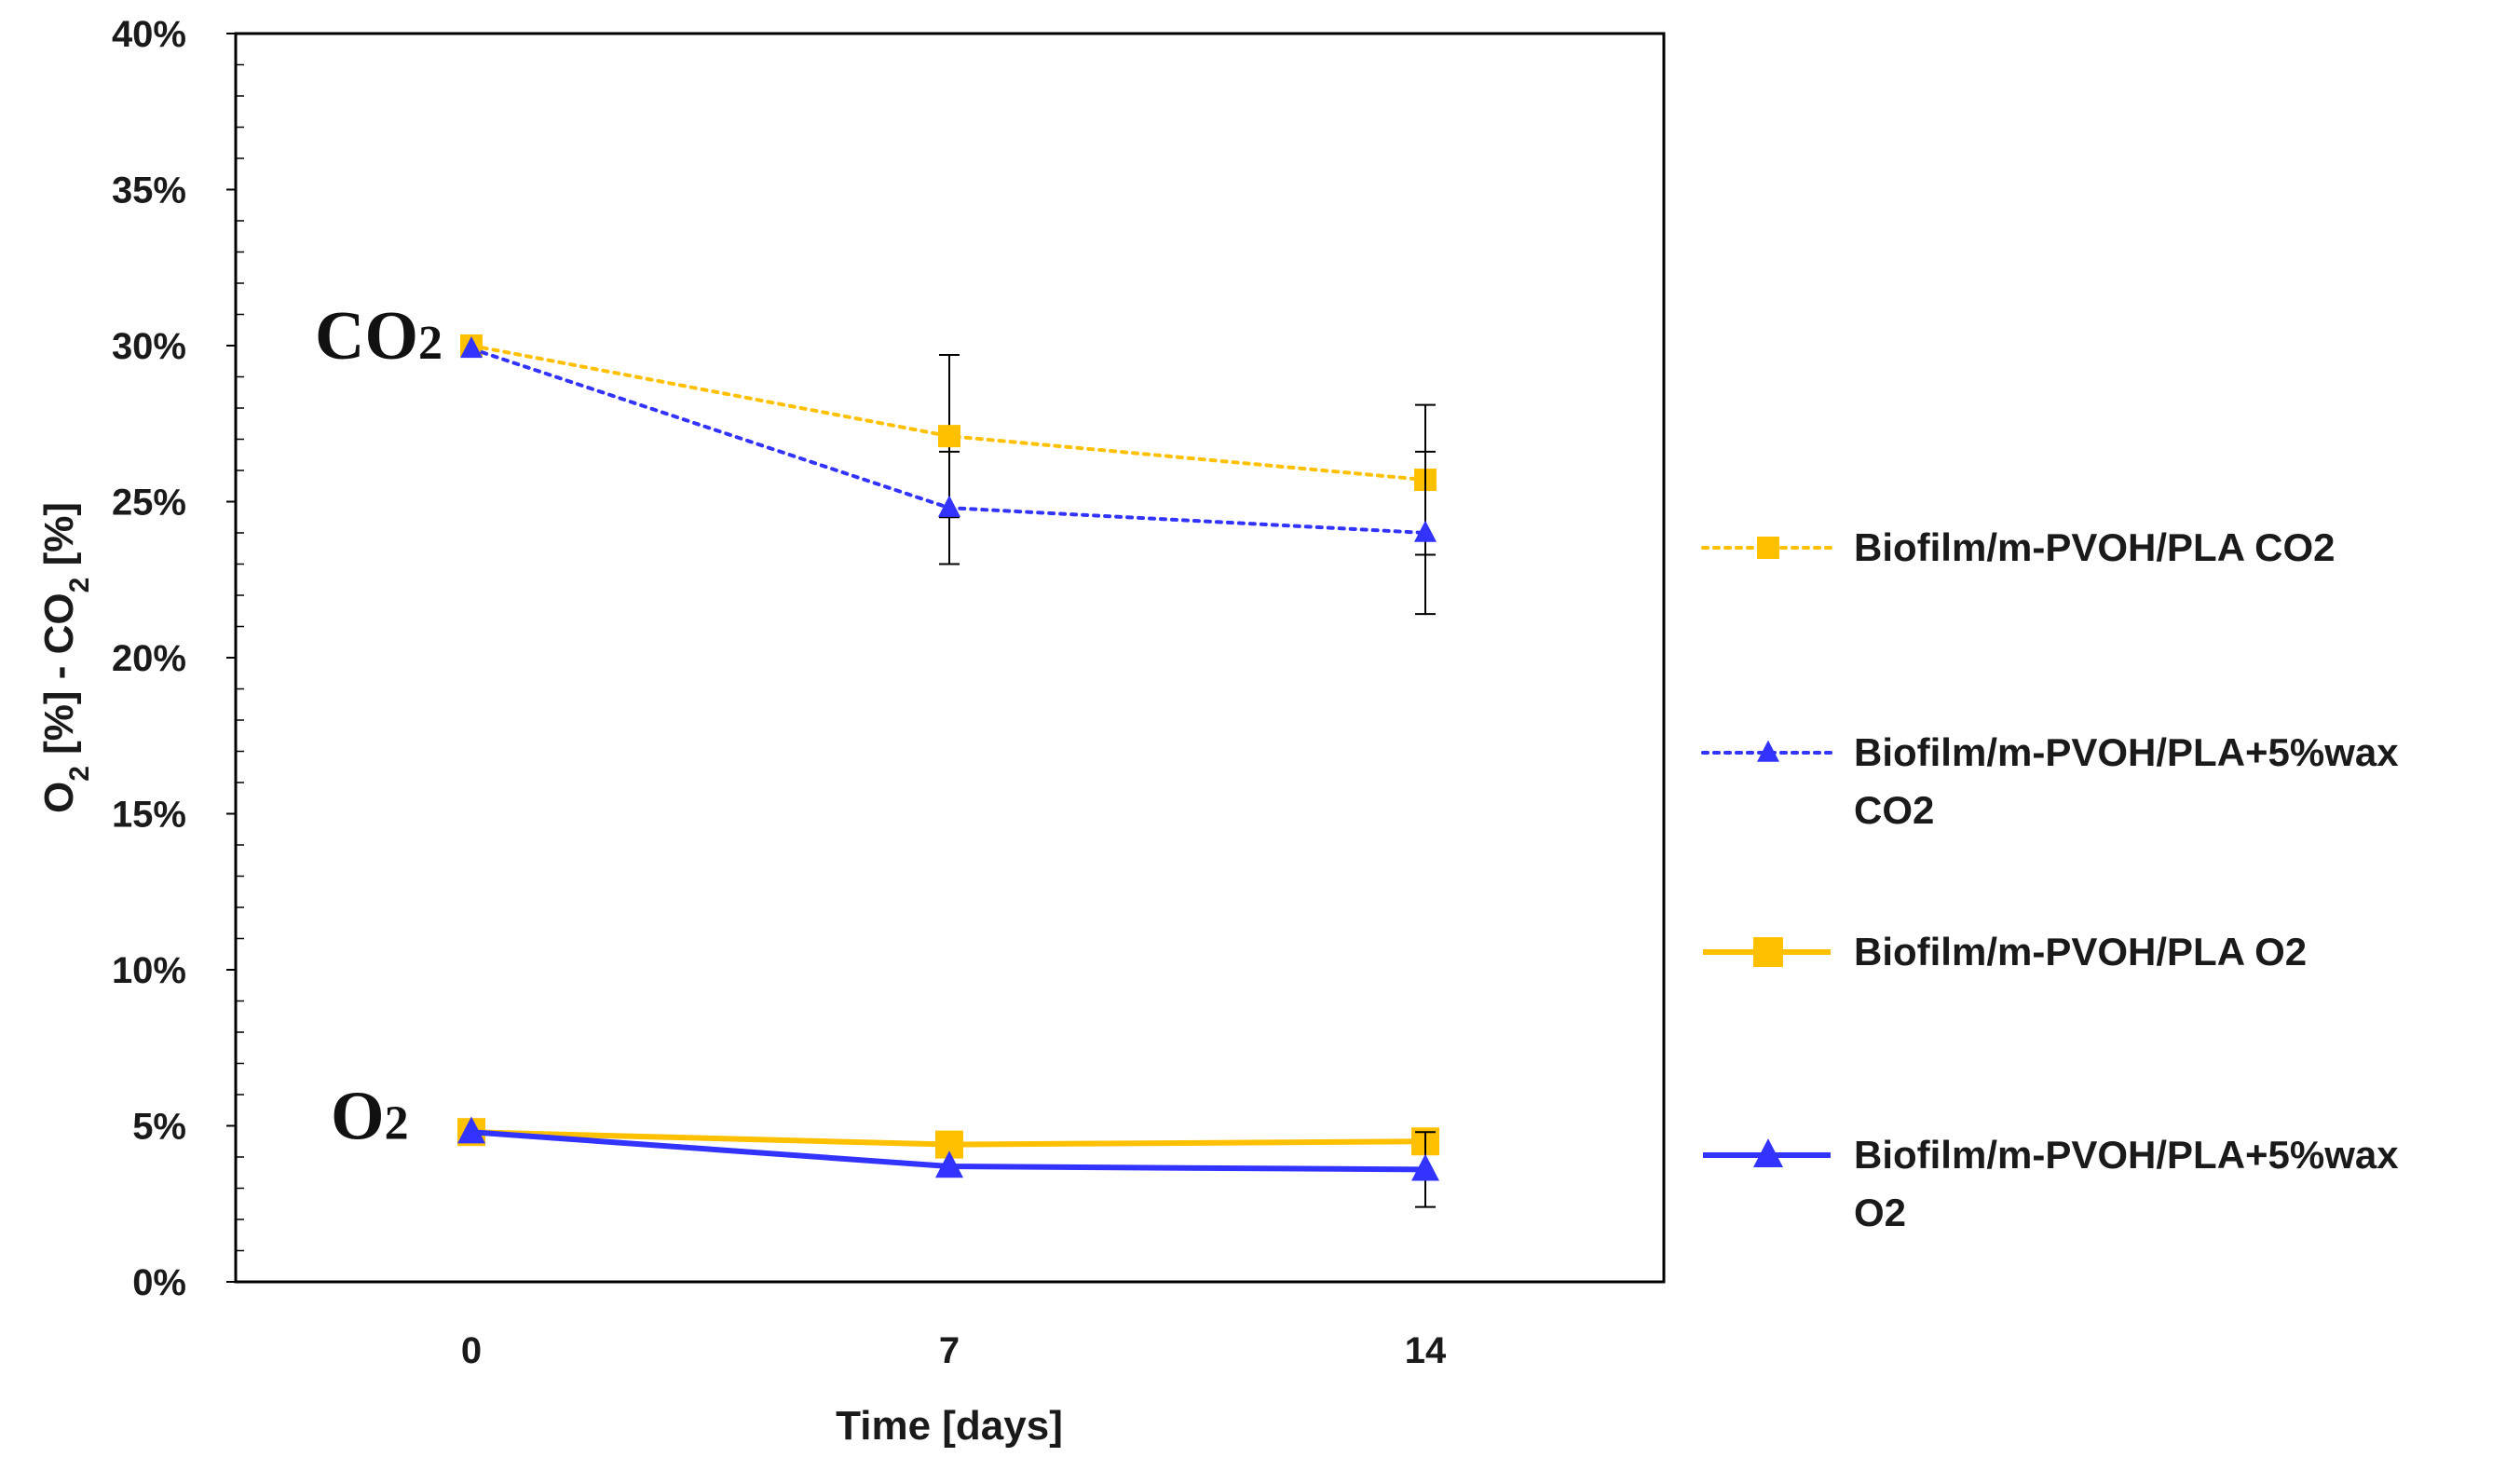 The width and height of the screenshot is (2506, 1484). I want to click on legend-item-1: Biofilm/m-PVOH/PLA CO2, so click(2018, 547).